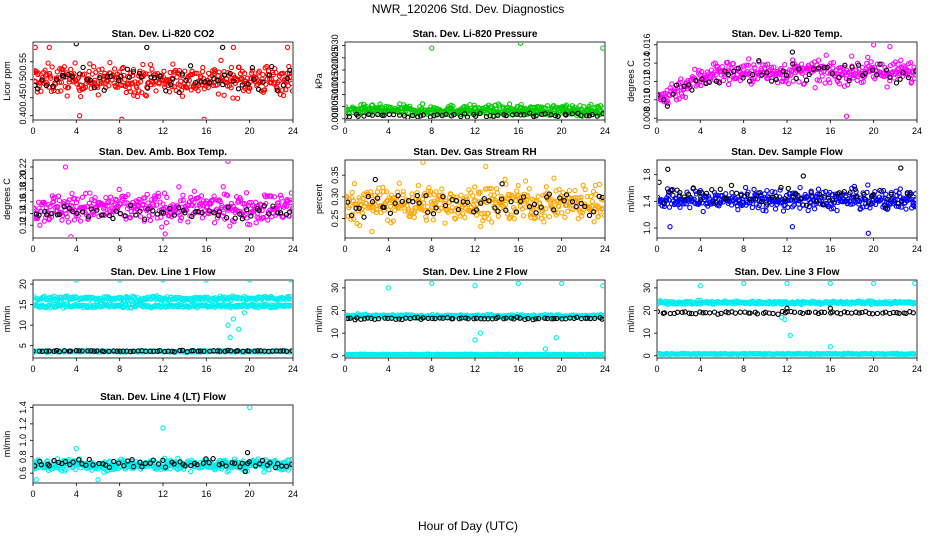  I want to click on y-axis-label: ml/min, so click(631, 199).